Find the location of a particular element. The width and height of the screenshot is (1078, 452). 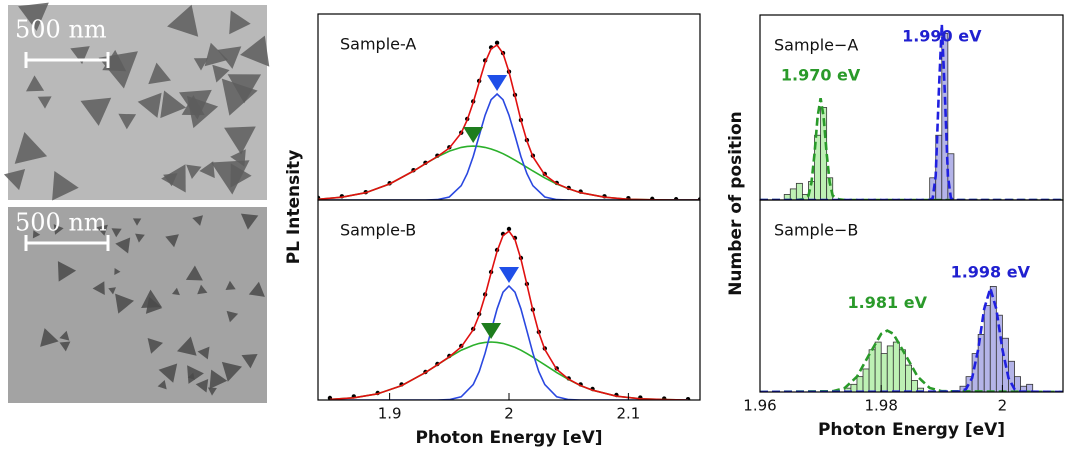

peak-annotation: 1.970 eV is located at coordinates (821, 75).